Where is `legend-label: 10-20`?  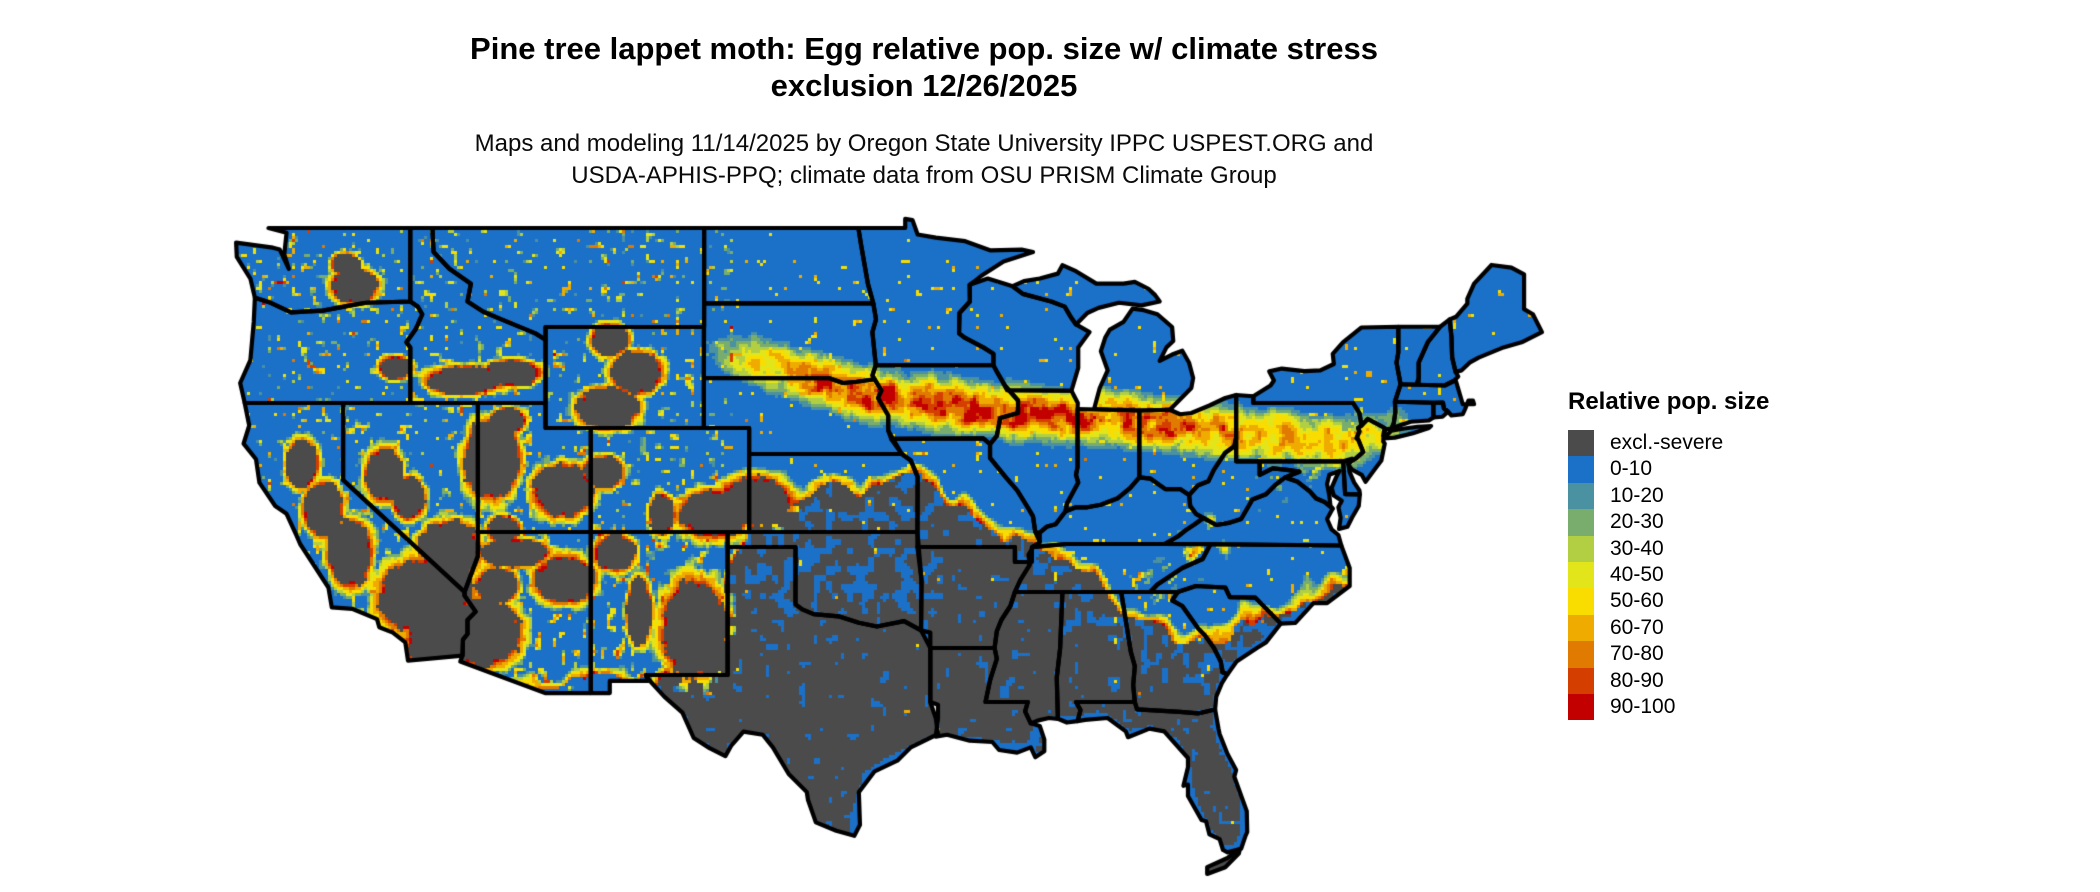
legend-label: 10-20 is located at coordinates (1637, 495).